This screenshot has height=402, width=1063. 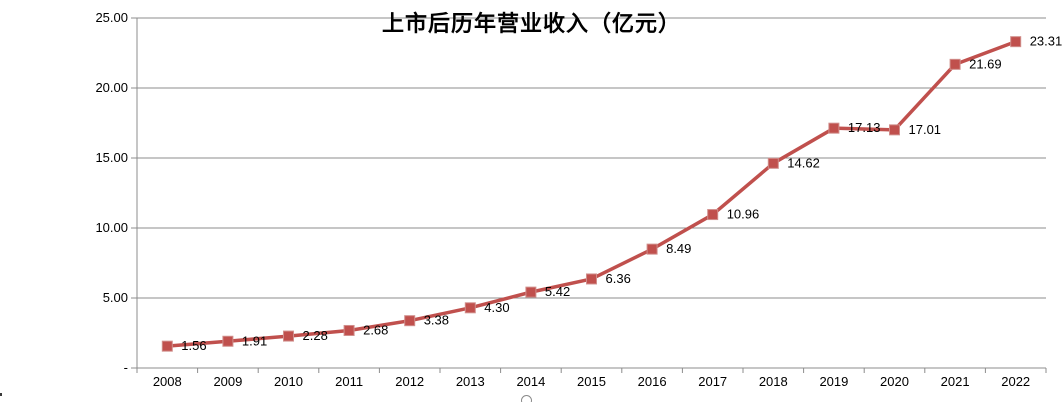 What do you see at coordinates (652, 381) in the screenshot?
I see `x-axis-tick-label: 2016` at bounding box center [652, 381].